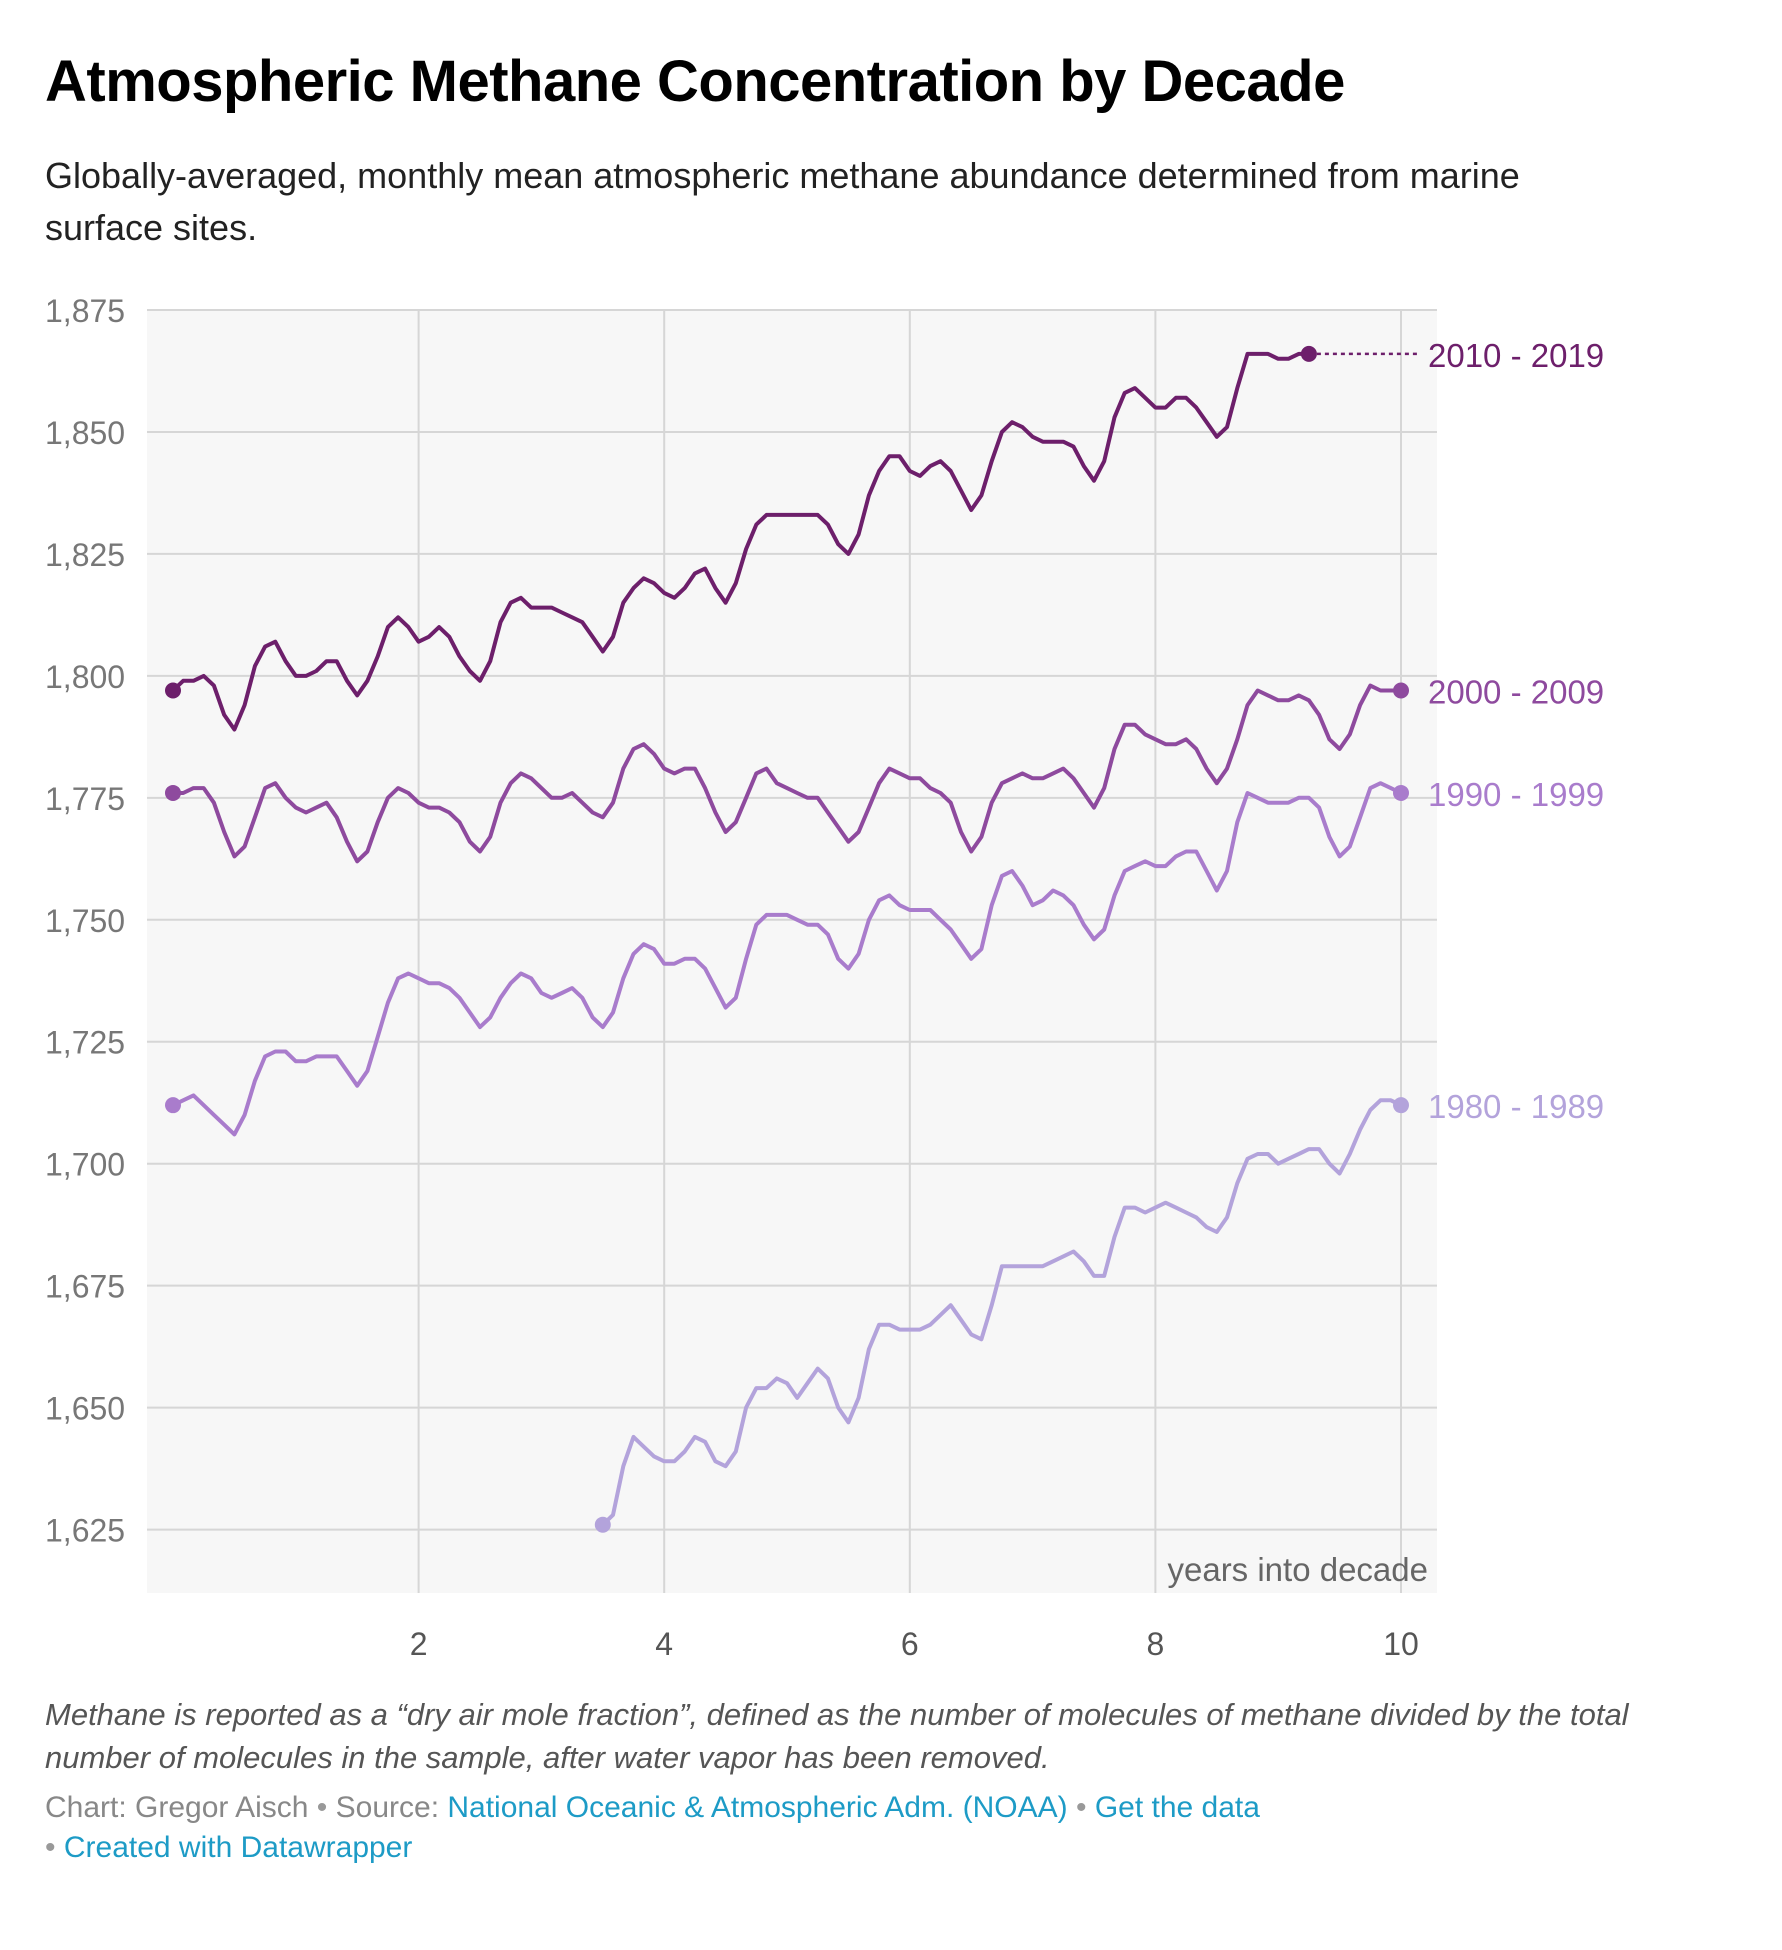 The image size is (1782, 1950). I want to click on y-tick-label: 1,825, so click(85, 555).